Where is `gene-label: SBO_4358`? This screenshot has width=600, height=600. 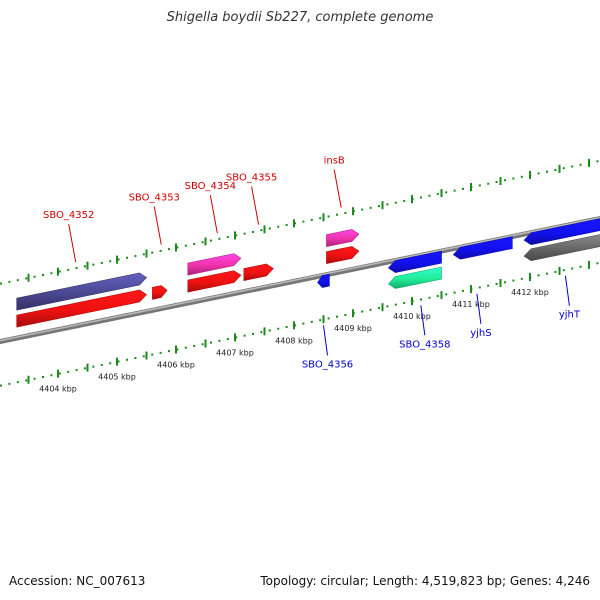 gene-label: SBO_4358 is located at coordinates (424, 344).